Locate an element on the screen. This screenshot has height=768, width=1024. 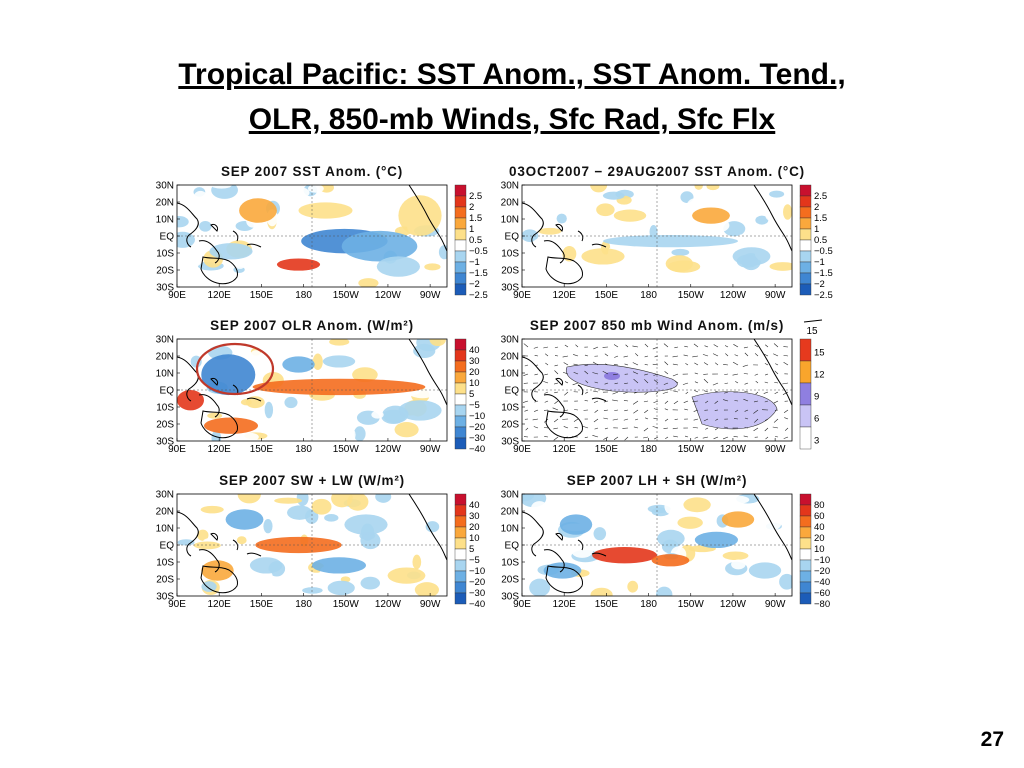
latitude-label: 10N is located at coordinates (165, 529).